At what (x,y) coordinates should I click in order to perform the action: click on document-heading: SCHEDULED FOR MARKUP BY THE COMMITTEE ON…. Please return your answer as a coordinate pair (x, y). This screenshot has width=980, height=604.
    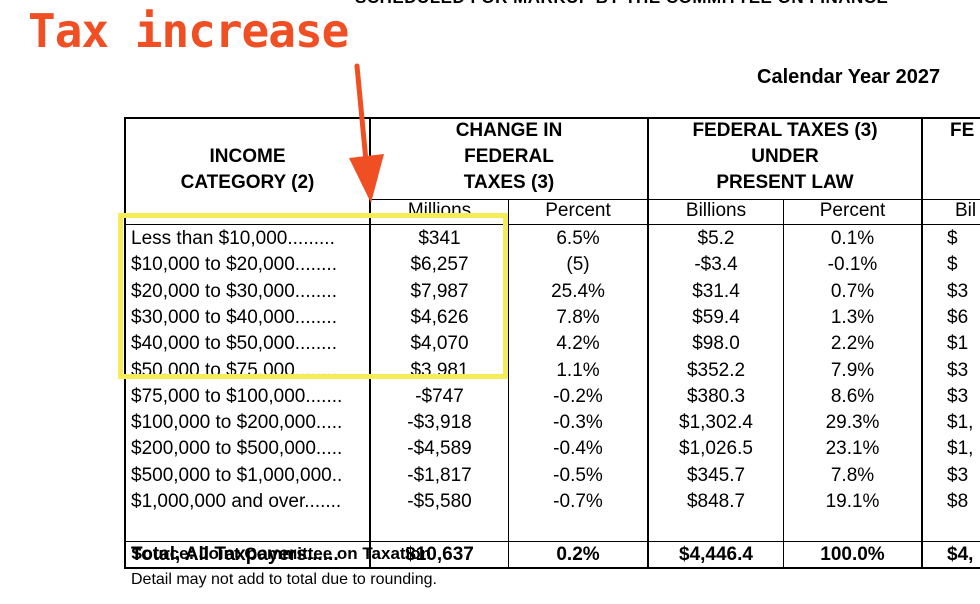
    Looking at the image, I should click on (621, 4).